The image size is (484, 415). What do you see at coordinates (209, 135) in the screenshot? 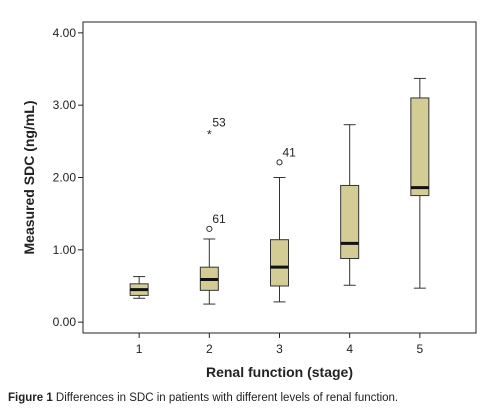
I see `outlier-star: *` at bounding box center [209, 135].